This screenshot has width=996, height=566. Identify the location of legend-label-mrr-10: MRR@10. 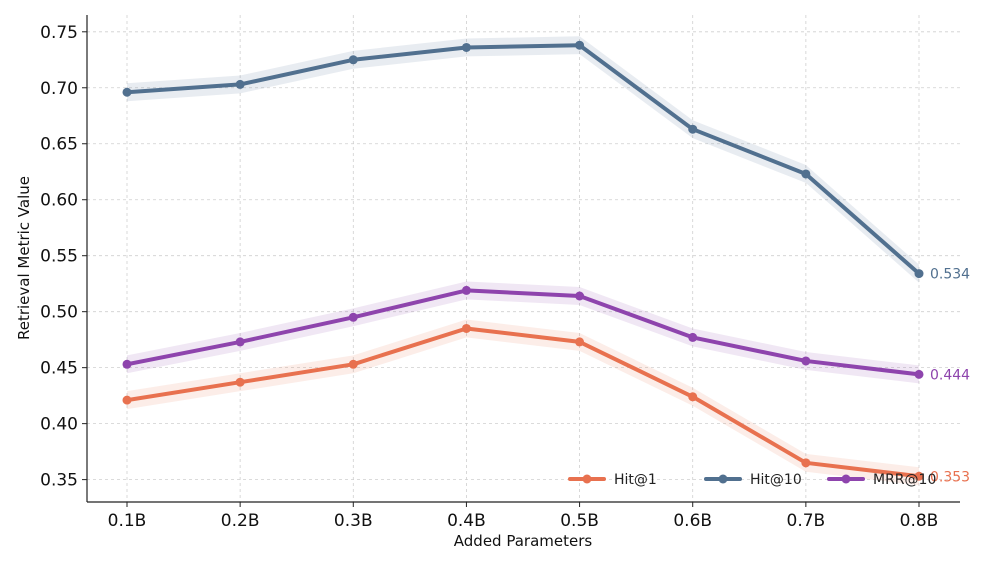
(904, 480).